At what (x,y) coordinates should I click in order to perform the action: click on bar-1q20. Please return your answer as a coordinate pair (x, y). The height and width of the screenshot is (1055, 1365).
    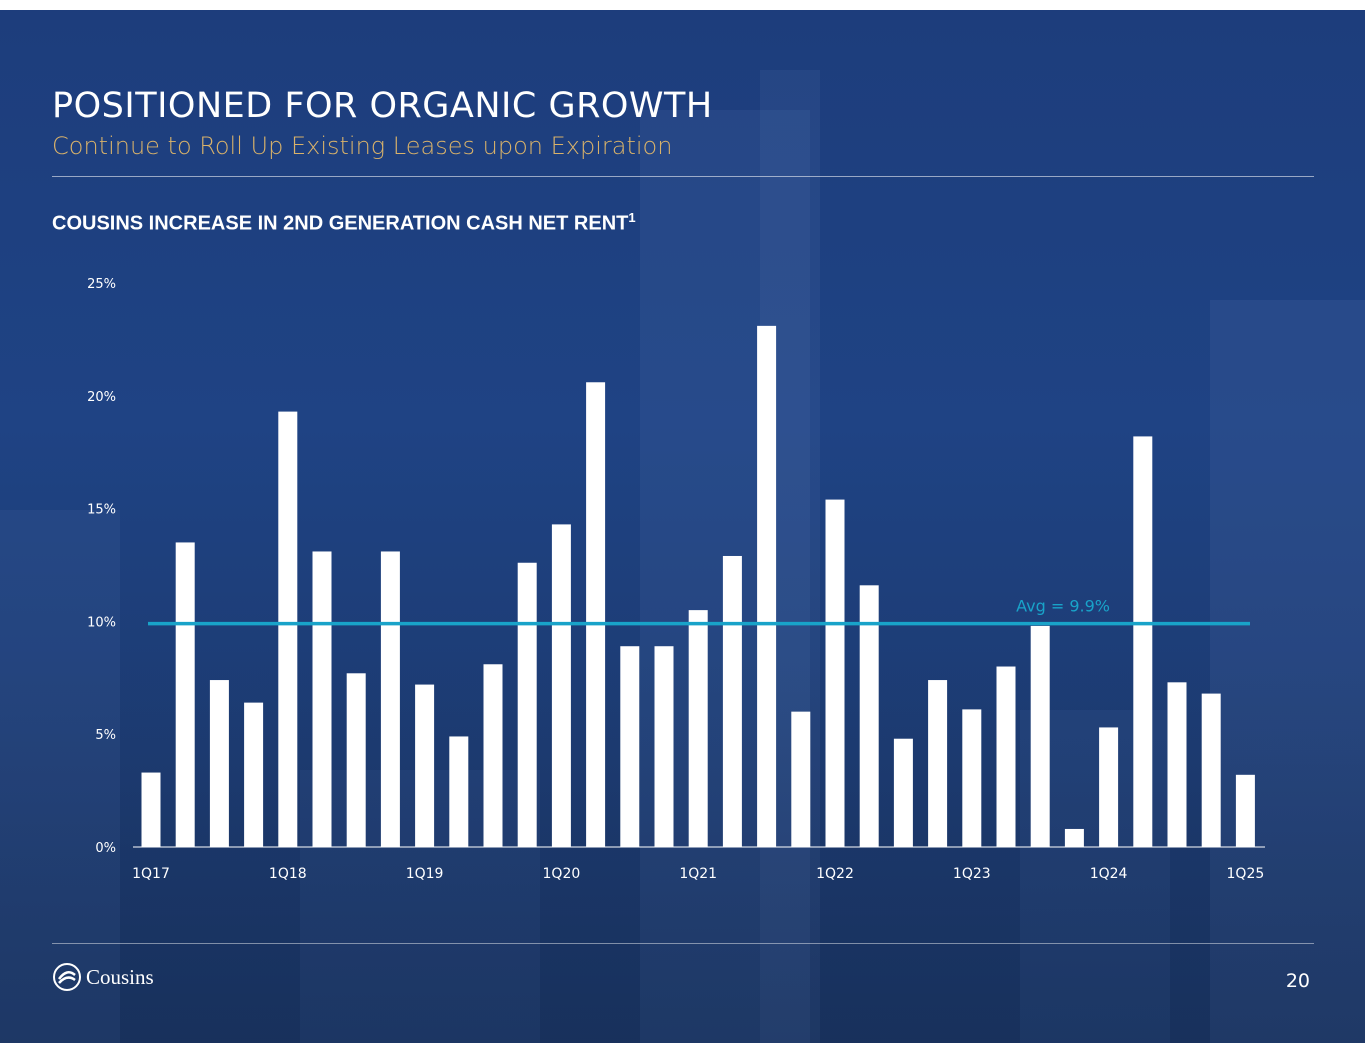
    Looking at the image, I should click on (561, 685).